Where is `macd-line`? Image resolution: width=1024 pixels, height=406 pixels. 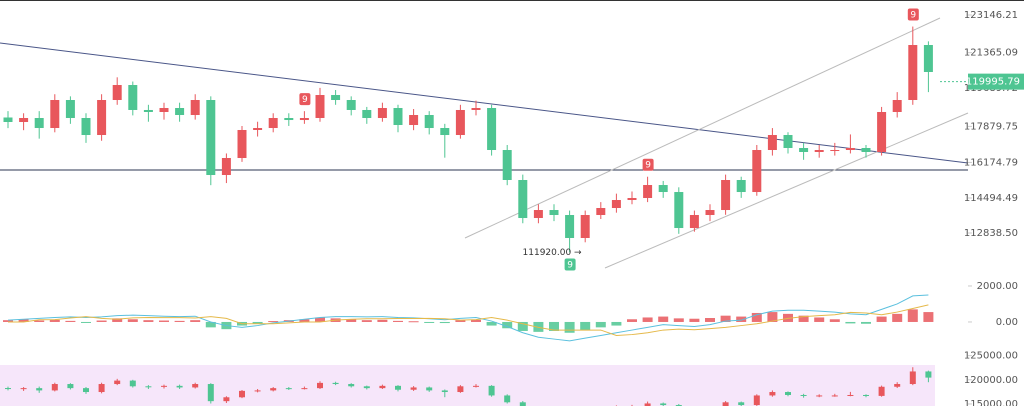 macd-line is located at coordinates (468, 318).